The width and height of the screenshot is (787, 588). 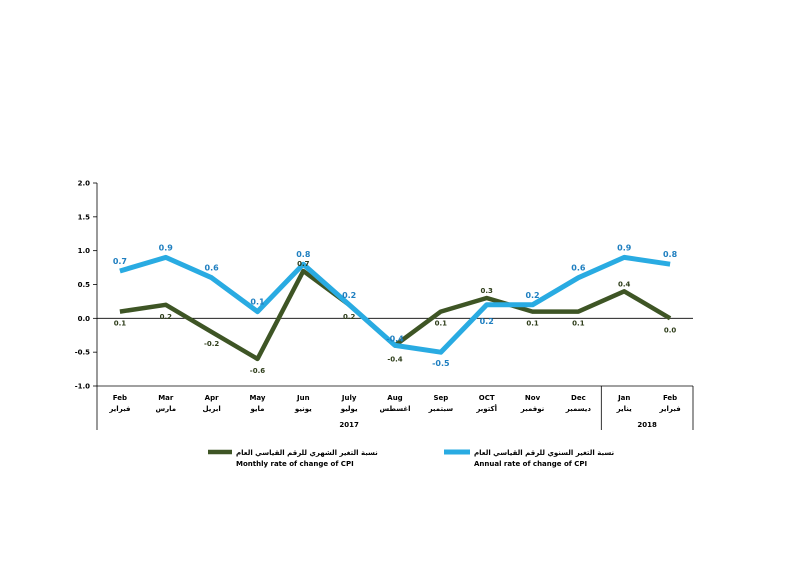 What do you see at coordinates (303, 409) in the screenshot?
I see `x-category-label-ar: يونيو` at bounding box center [303, 409].